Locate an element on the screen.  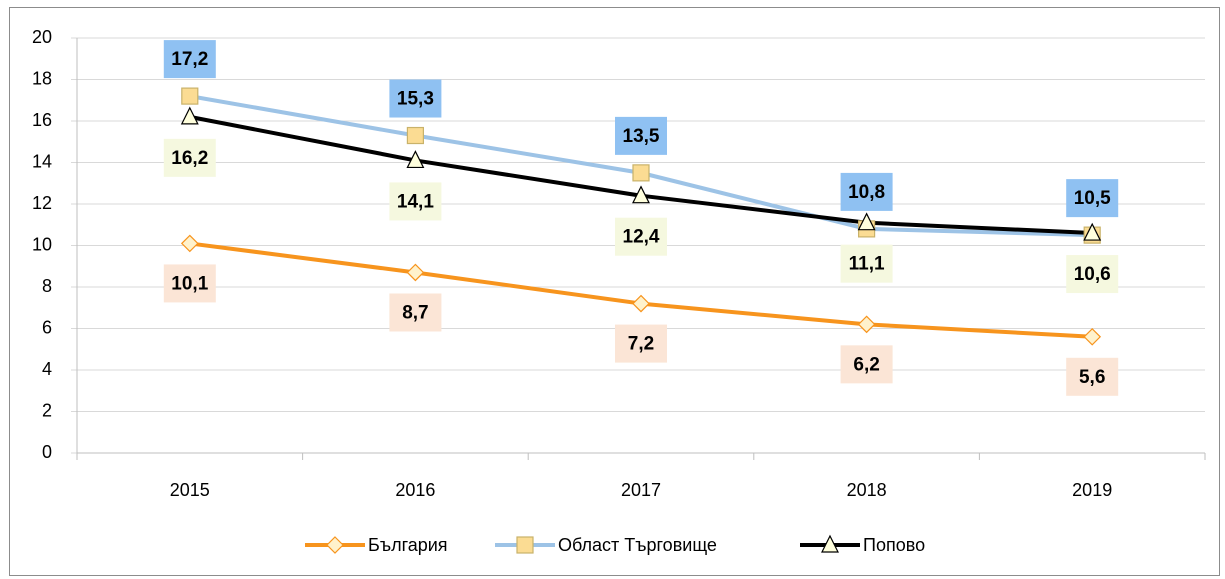
x-tick-label: 2016 is located at coordinates (415, 490).